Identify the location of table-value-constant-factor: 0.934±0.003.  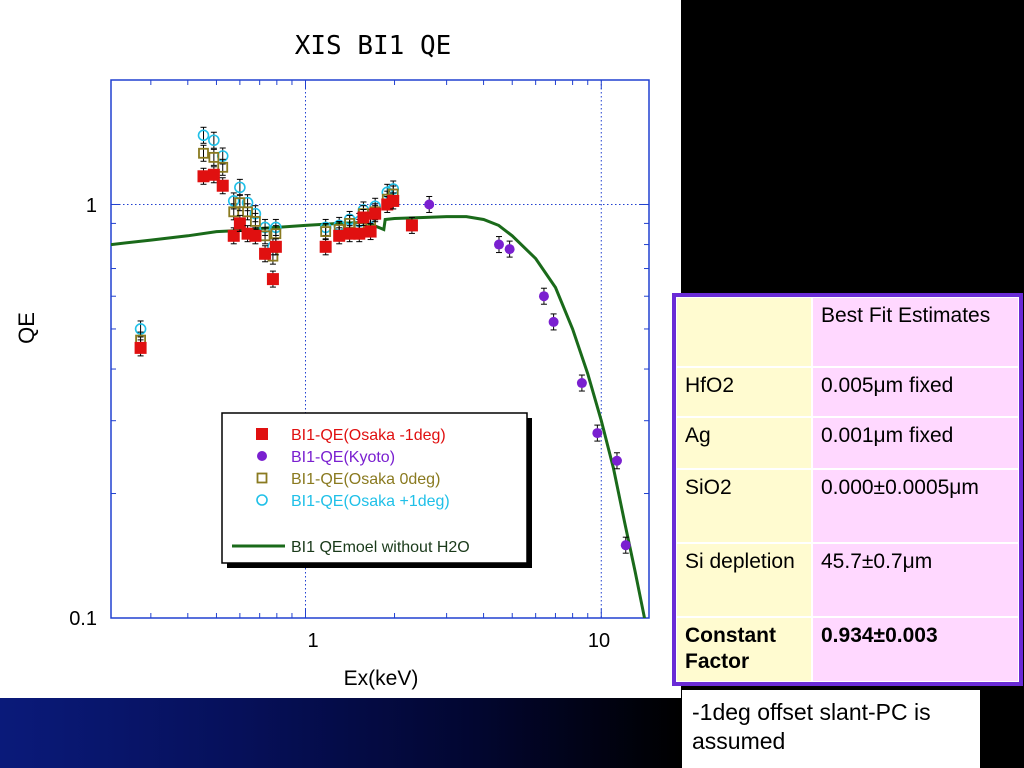
(915, 649).